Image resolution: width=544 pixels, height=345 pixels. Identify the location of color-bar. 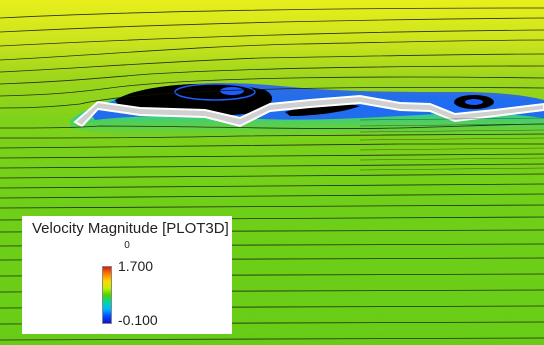
(107, 295).